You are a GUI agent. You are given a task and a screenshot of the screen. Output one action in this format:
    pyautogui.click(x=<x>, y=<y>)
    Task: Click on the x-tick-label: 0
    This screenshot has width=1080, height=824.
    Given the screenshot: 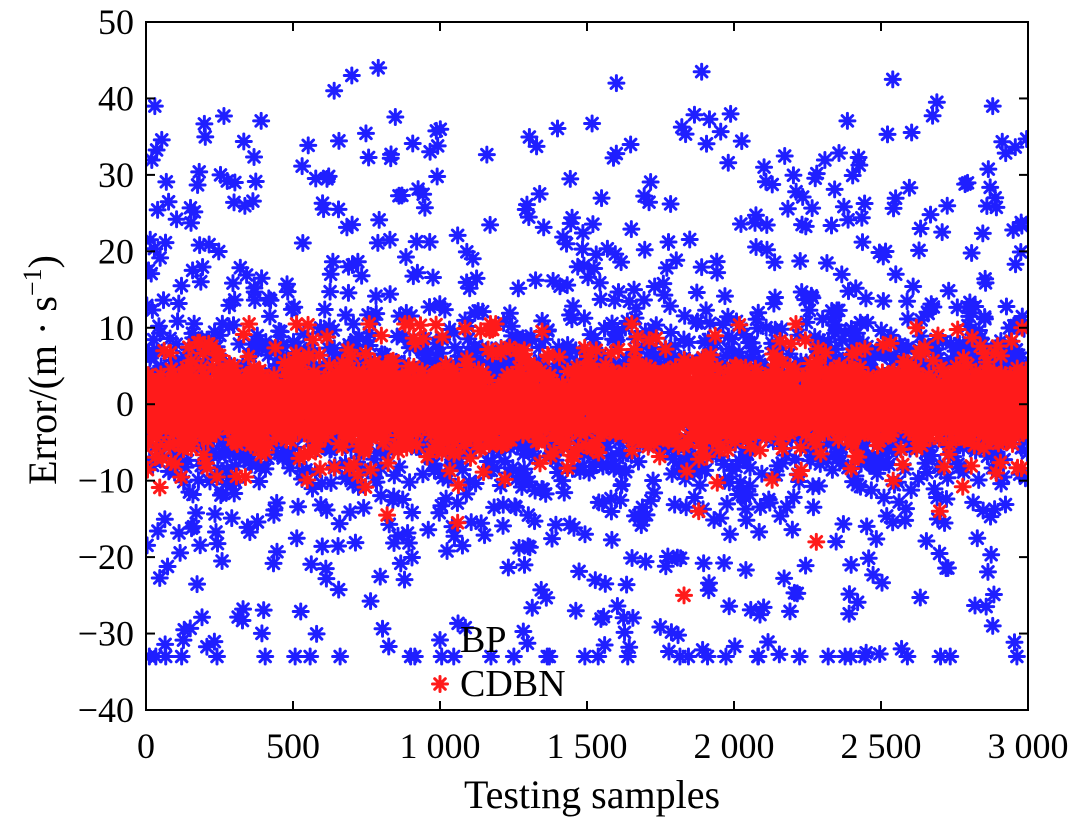 What is the action you would take?
    pyautogui.click(x=146, y=746)
    